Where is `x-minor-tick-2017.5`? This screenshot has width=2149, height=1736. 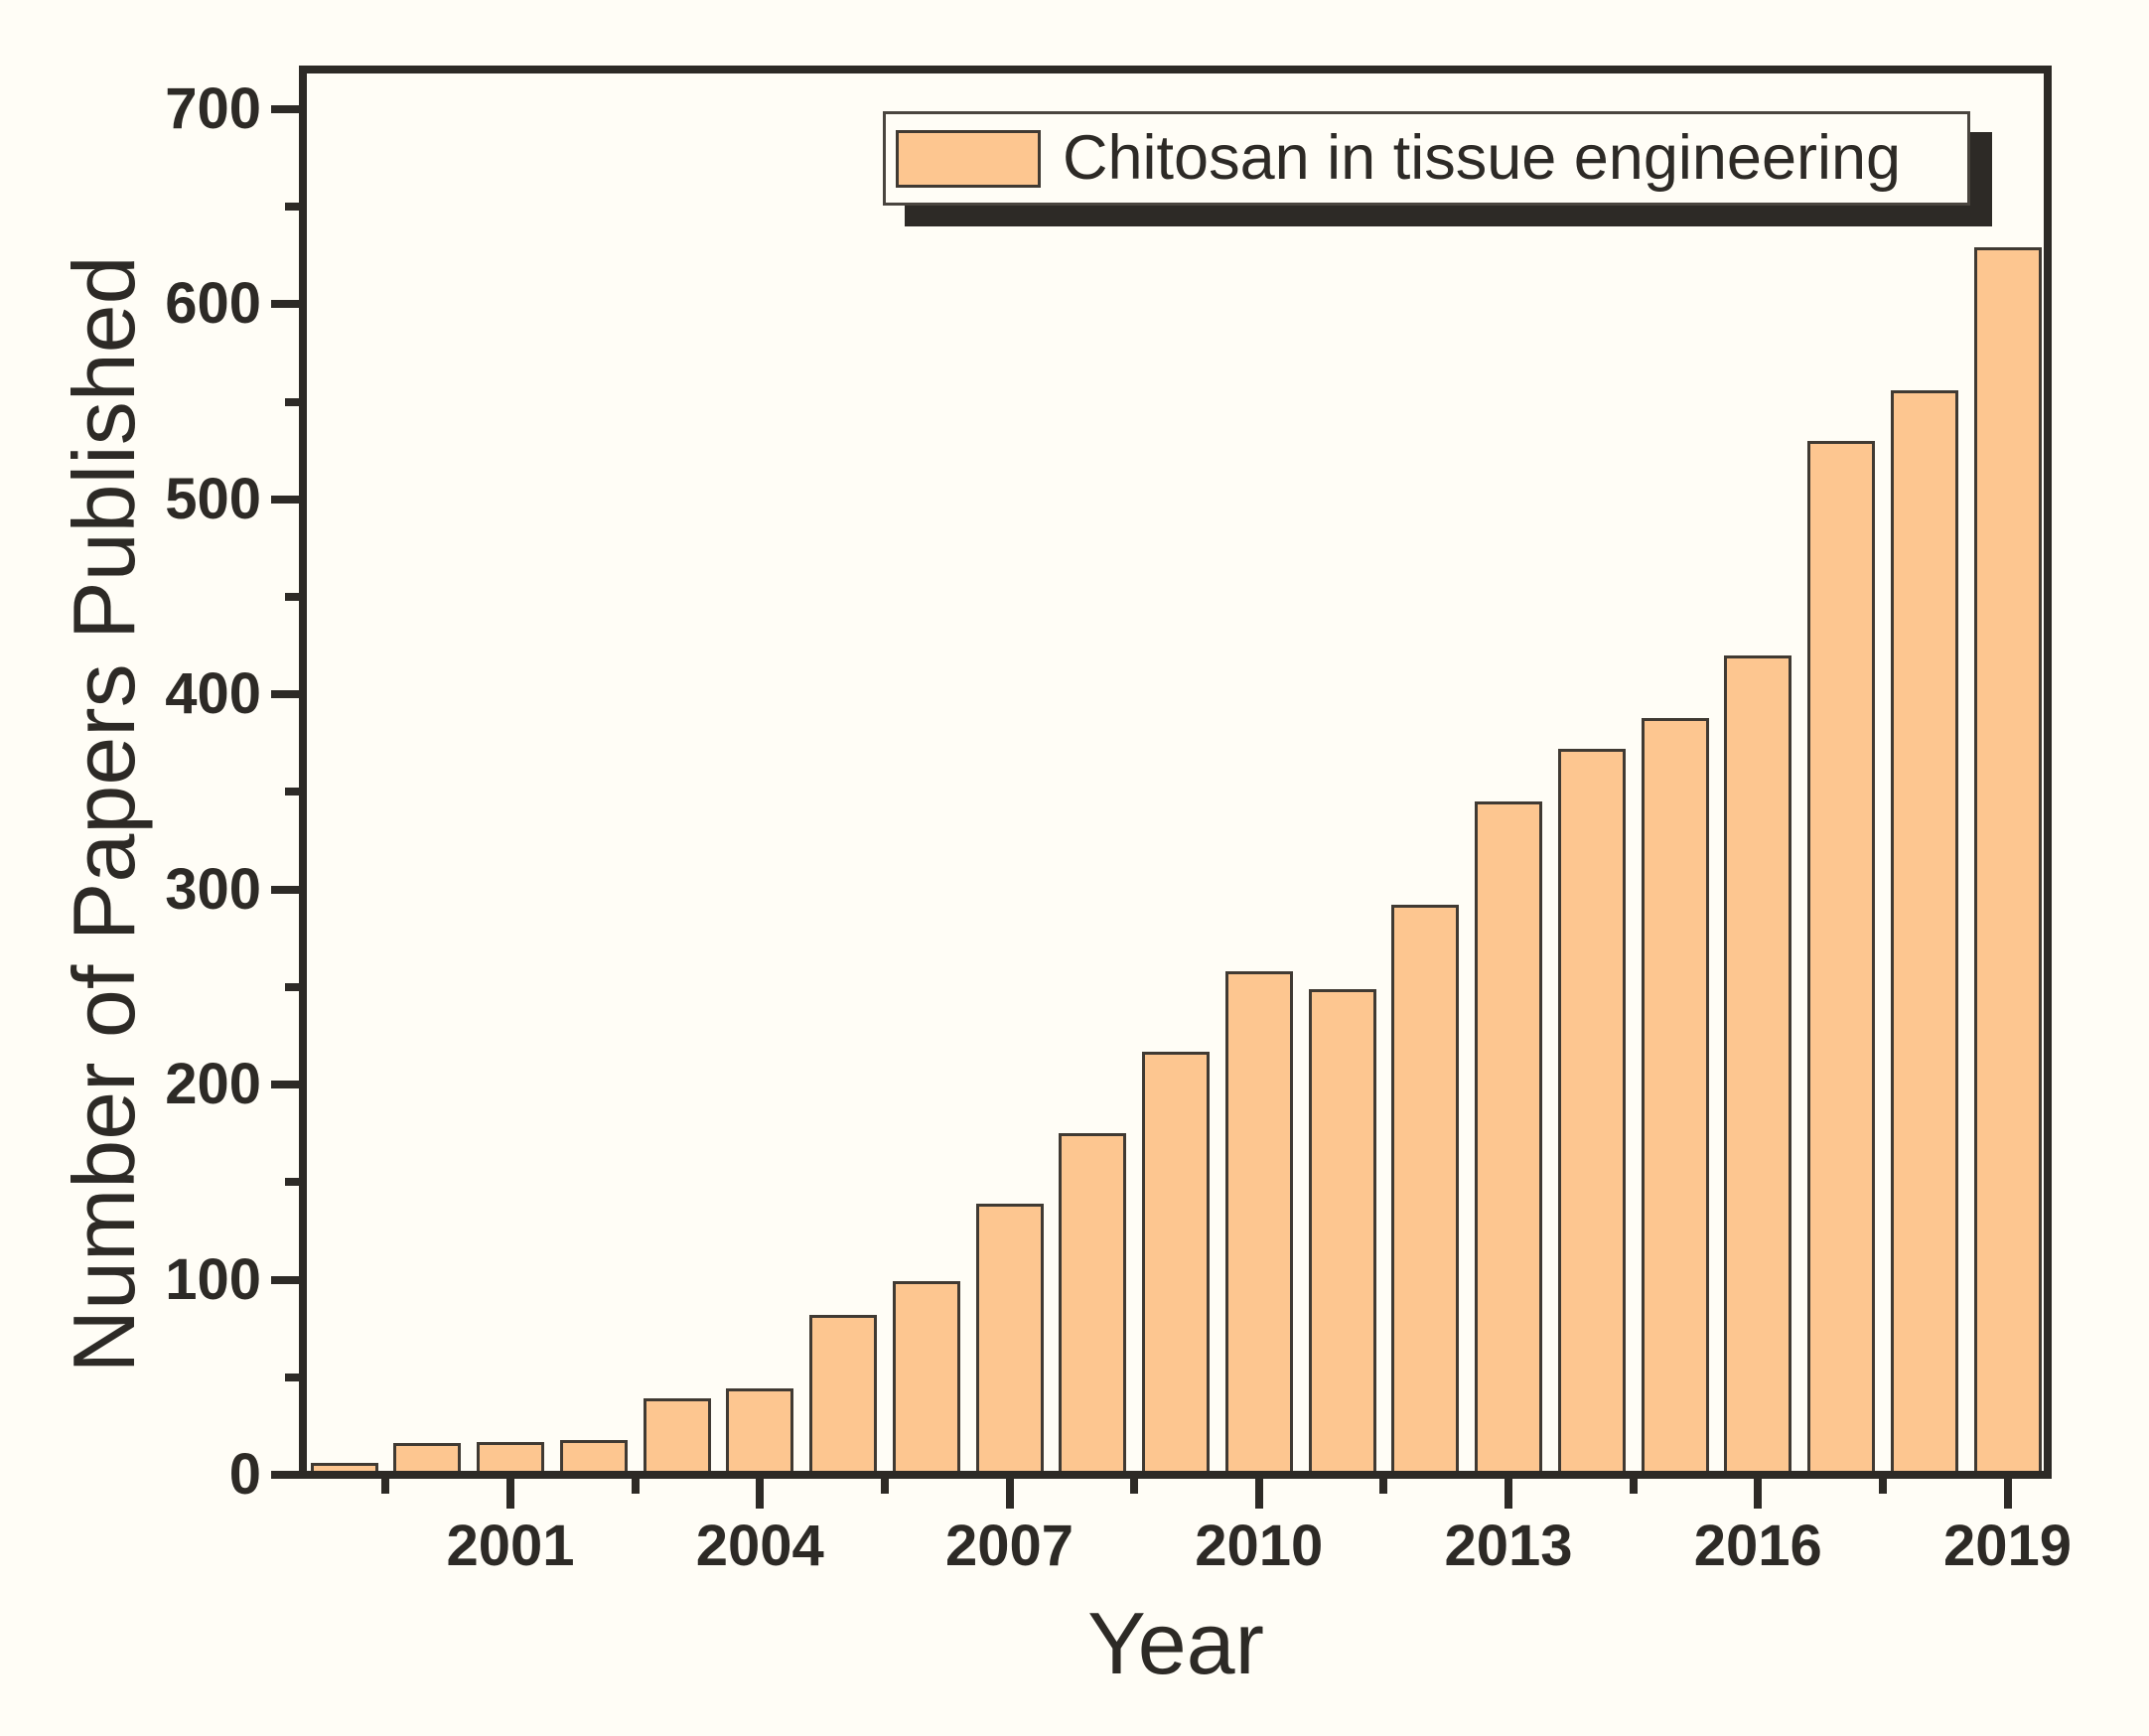
x-minor-tick-2017.5 is located at coordinates (1882, 1486).